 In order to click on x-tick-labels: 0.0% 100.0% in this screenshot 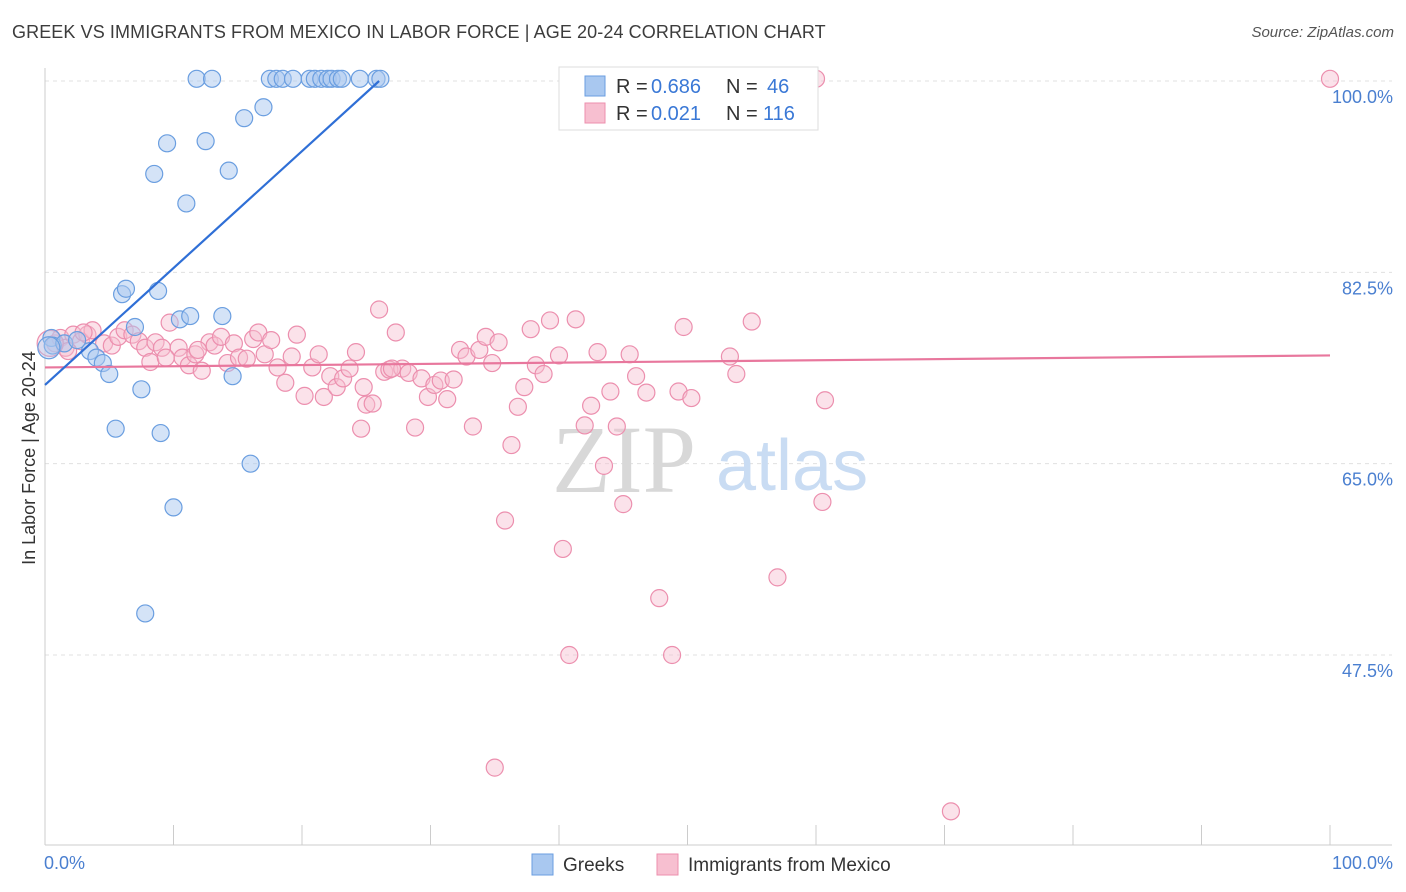, I will do `click(718, 863)`.